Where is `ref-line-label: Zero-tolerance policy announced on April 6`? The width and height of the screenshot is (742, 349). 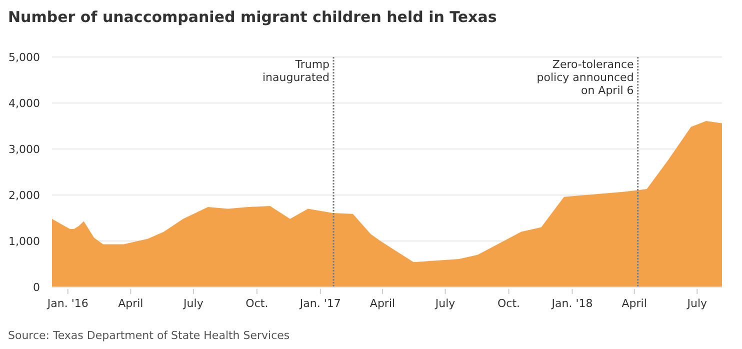 ref-line-label: Zero-tolerance policy announced on April 6 is located at coordinates (585, 77).